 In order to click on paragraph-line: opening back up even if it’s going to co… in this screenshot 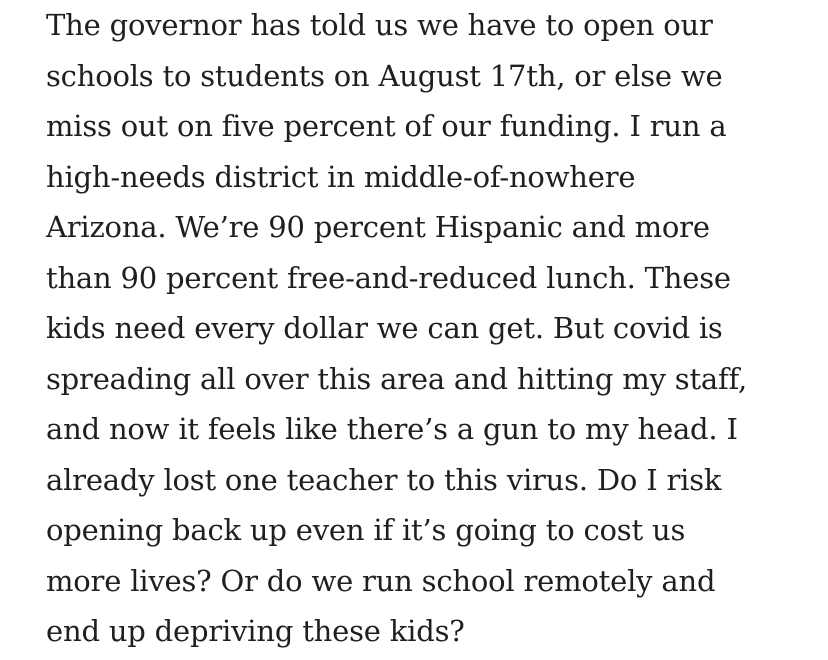, I will do `click(366, 530)`.